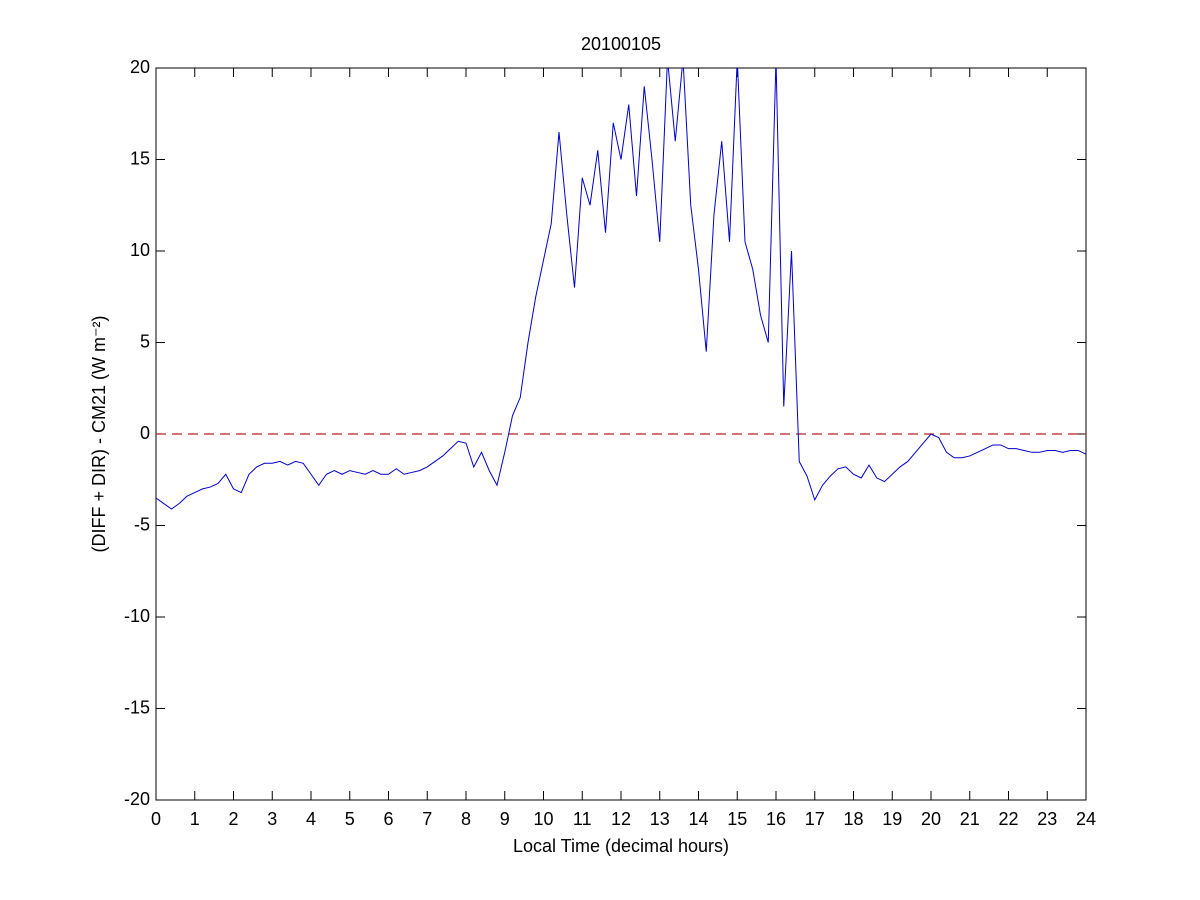  I want to click on x-tick-label: 15, so click(737, 819).